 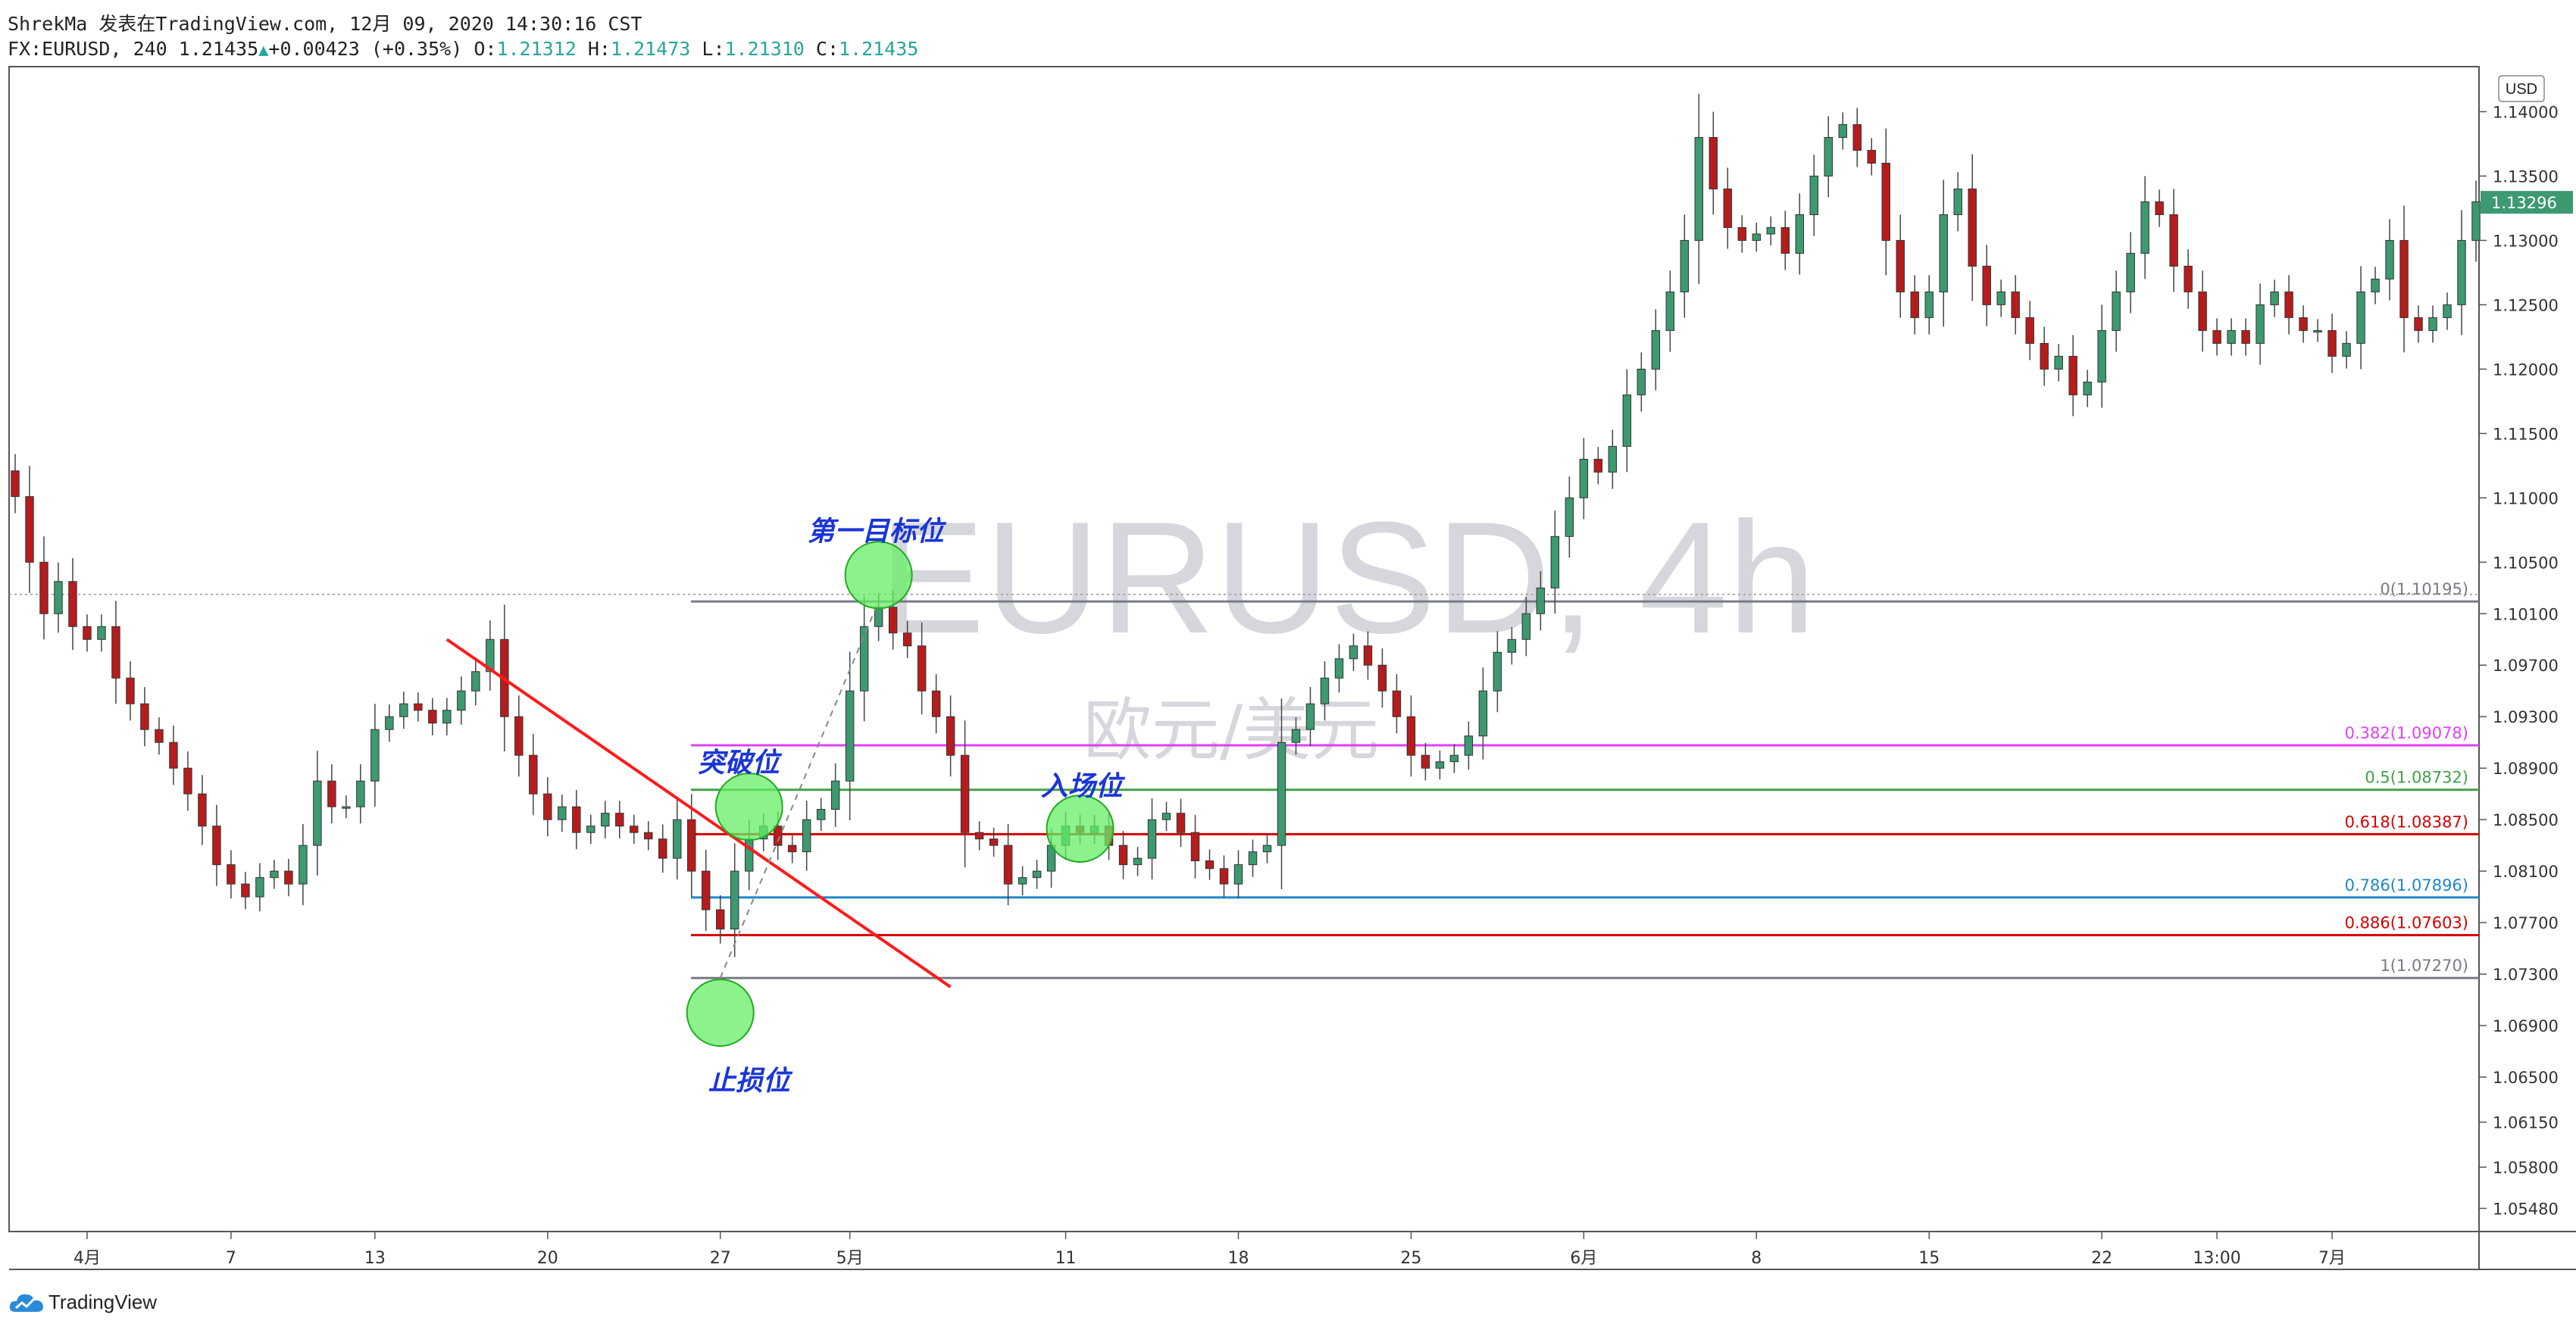 What do you see at coordinates (740, 763) in the screenshot?
I see `annotation-label: 突破位` at bounding box center [740, 763].